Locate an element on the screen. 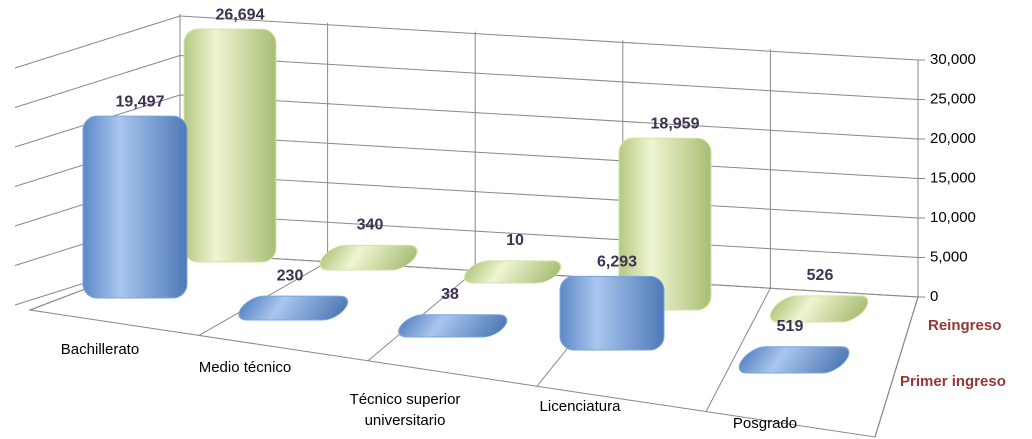 The image size is (1032, 439). y-tick-label: 5,000 is located at coordinates (949, 256).